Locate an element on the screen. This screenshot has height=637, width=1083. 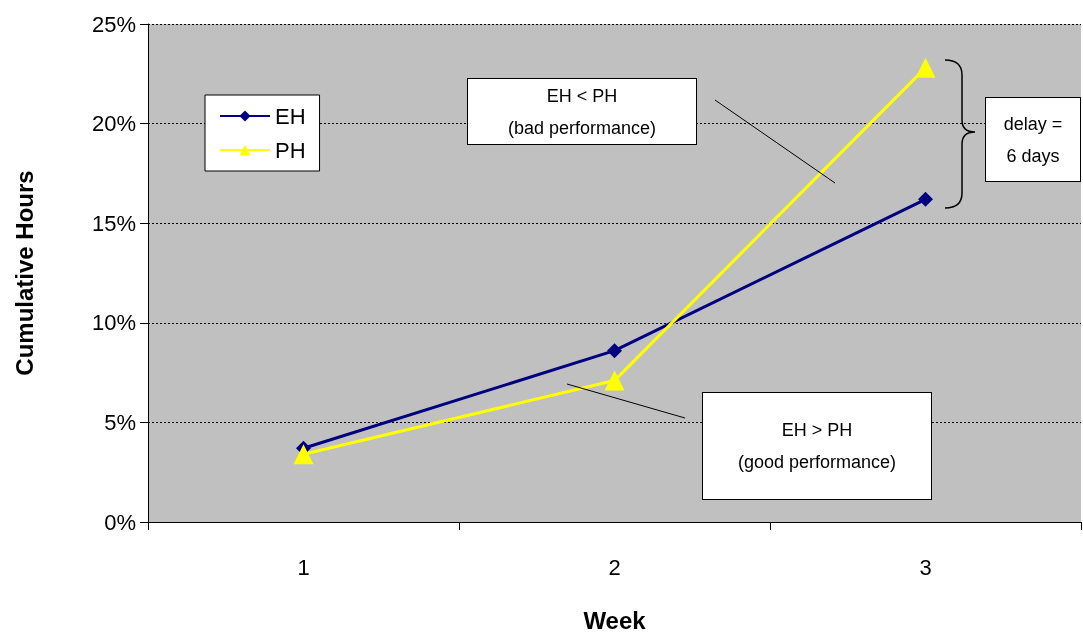
y-tick-label: 25% is located at coordinates (113, 24).